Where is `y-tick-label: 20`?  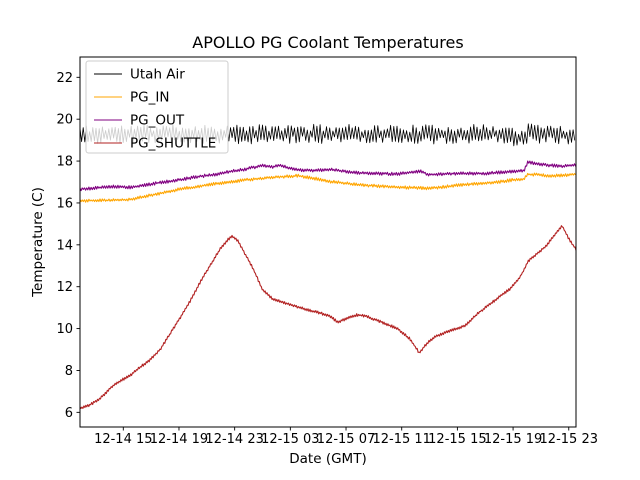
y-tick-label: 20 is located at coordinates (64, 120).